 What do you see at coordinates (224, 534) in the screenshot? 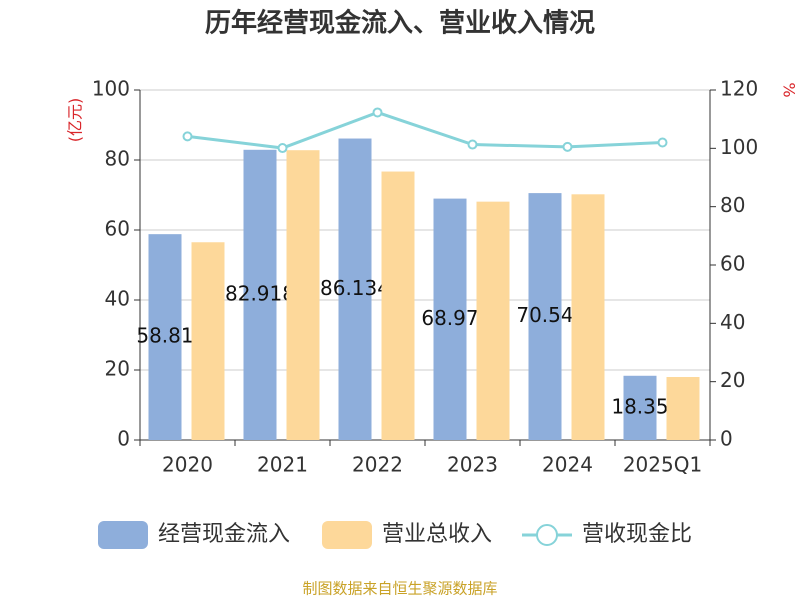
I see `legend-label: 经营现金流入` at bounding box center [224, 534].